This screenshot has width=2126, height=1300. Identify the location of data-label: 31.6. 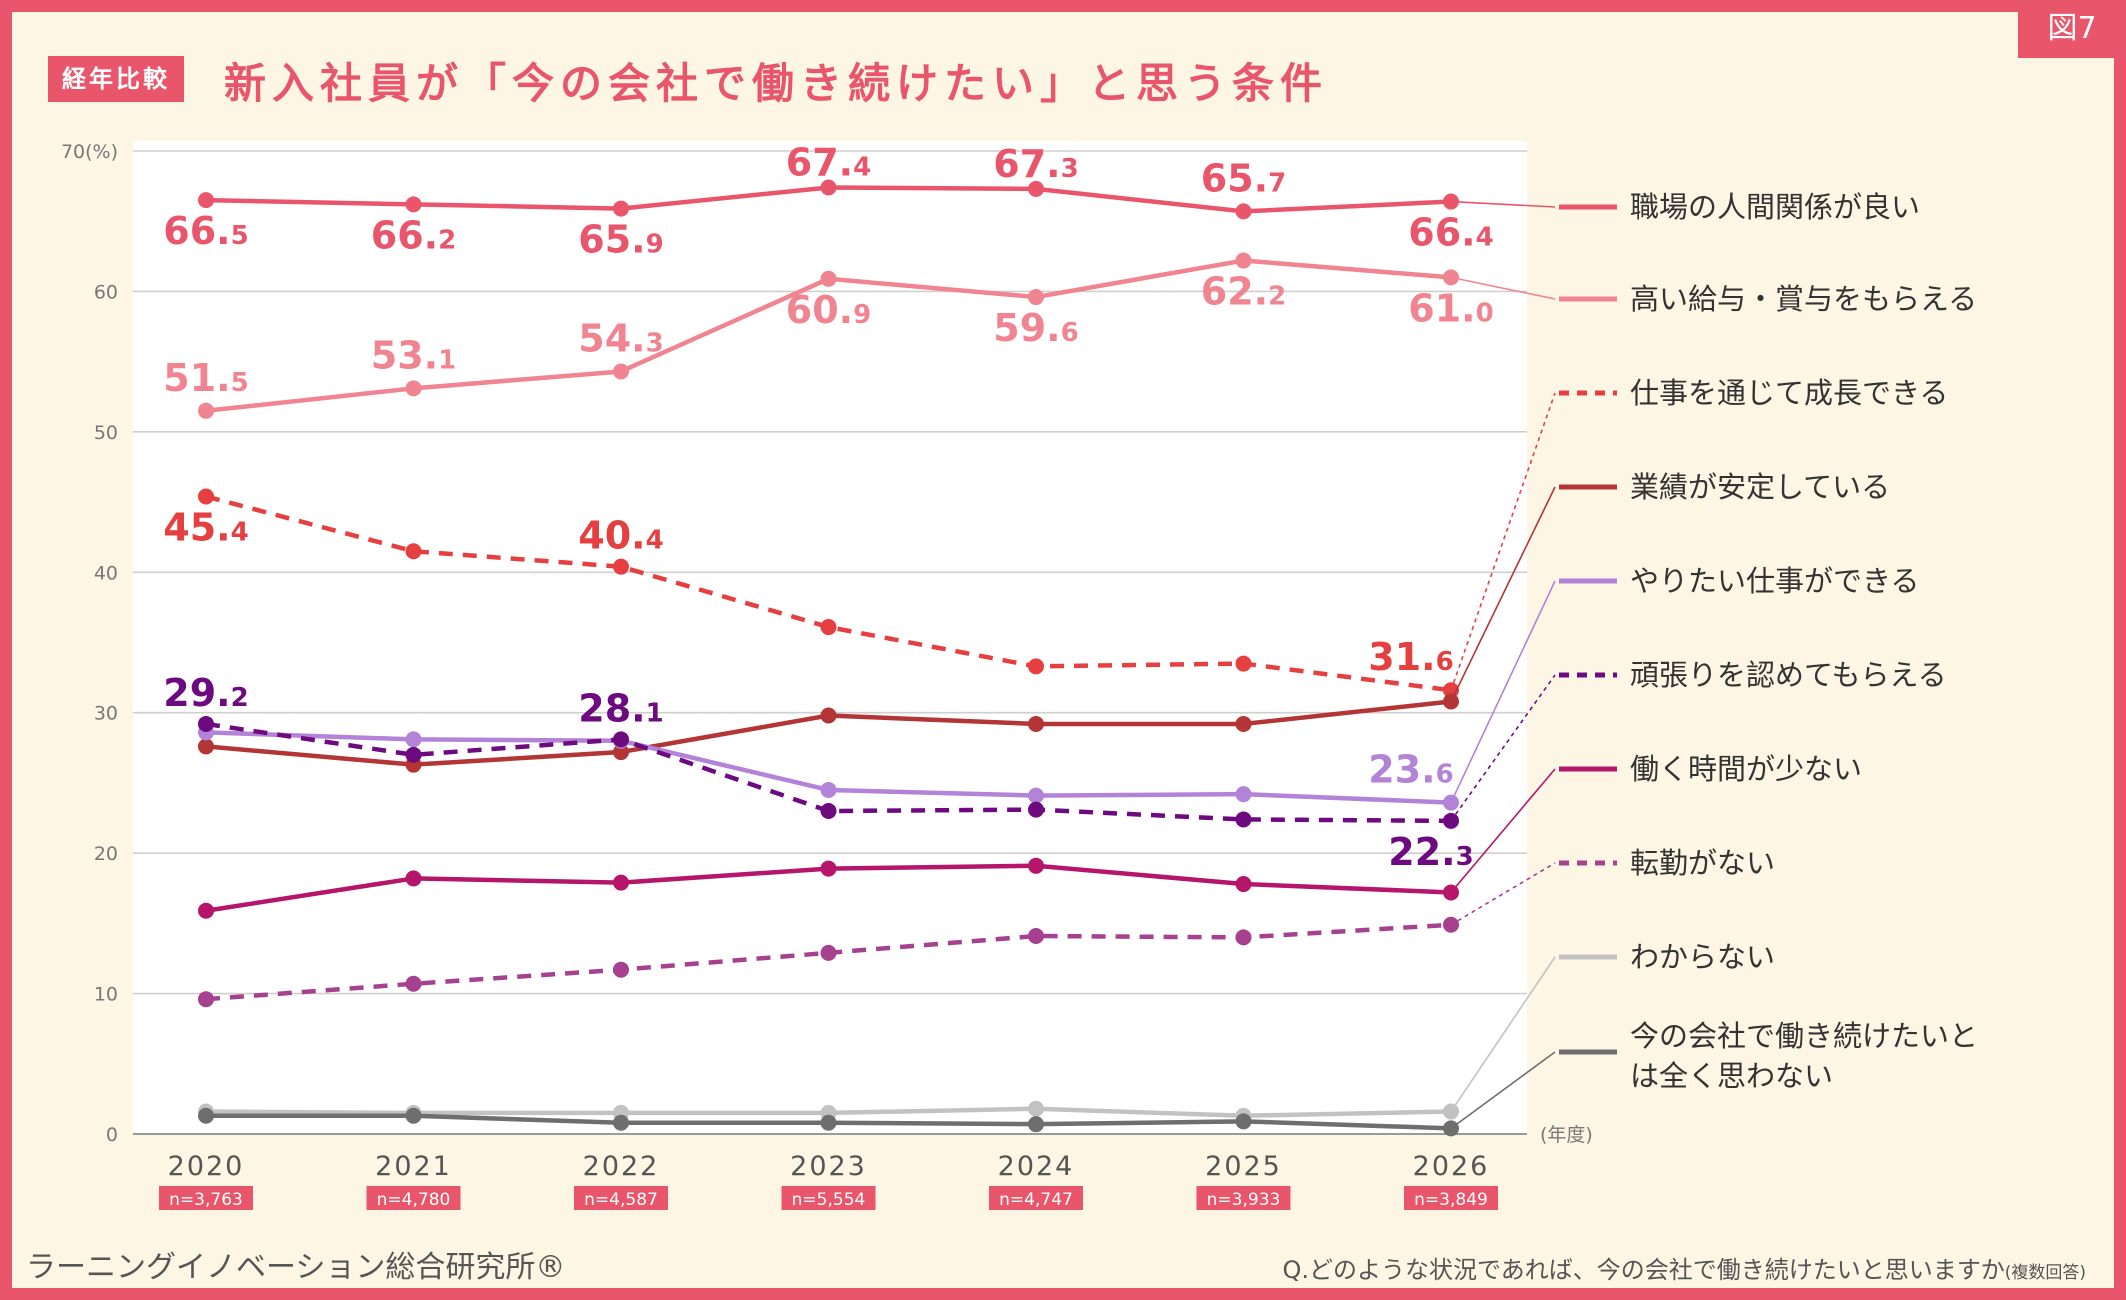
(1410, 657).